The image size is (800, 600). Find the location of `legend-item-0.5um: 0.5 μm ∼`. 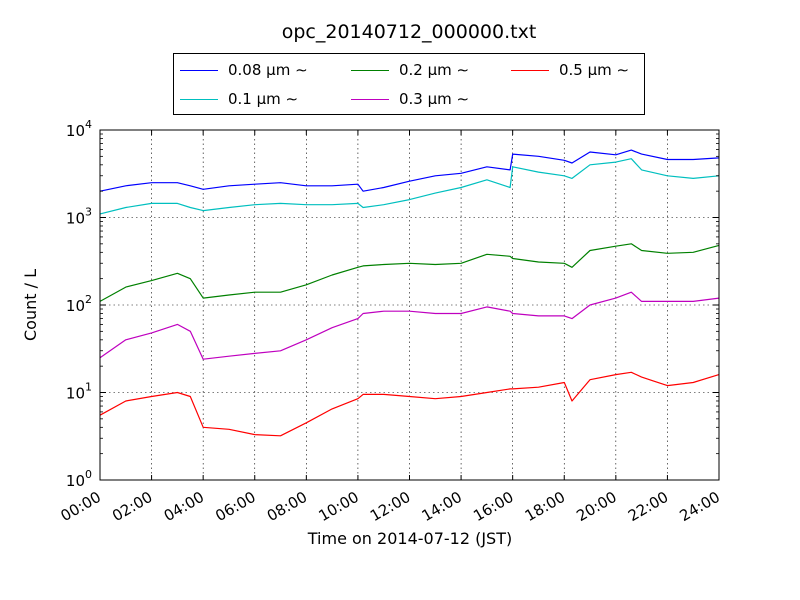

legend-item-0.5um: 0.5 μm ∼ is located at coordinates (570, 70).